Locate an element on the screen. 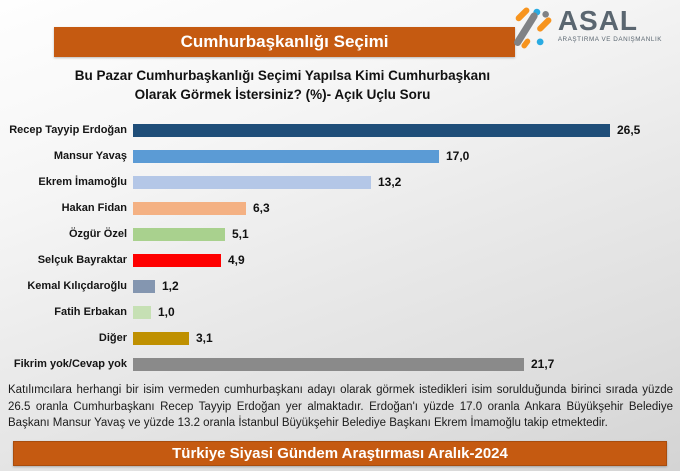 The height and width of the screenshot is (471, 680). bar-track: 4,9 is located at coordinates (406, 260).